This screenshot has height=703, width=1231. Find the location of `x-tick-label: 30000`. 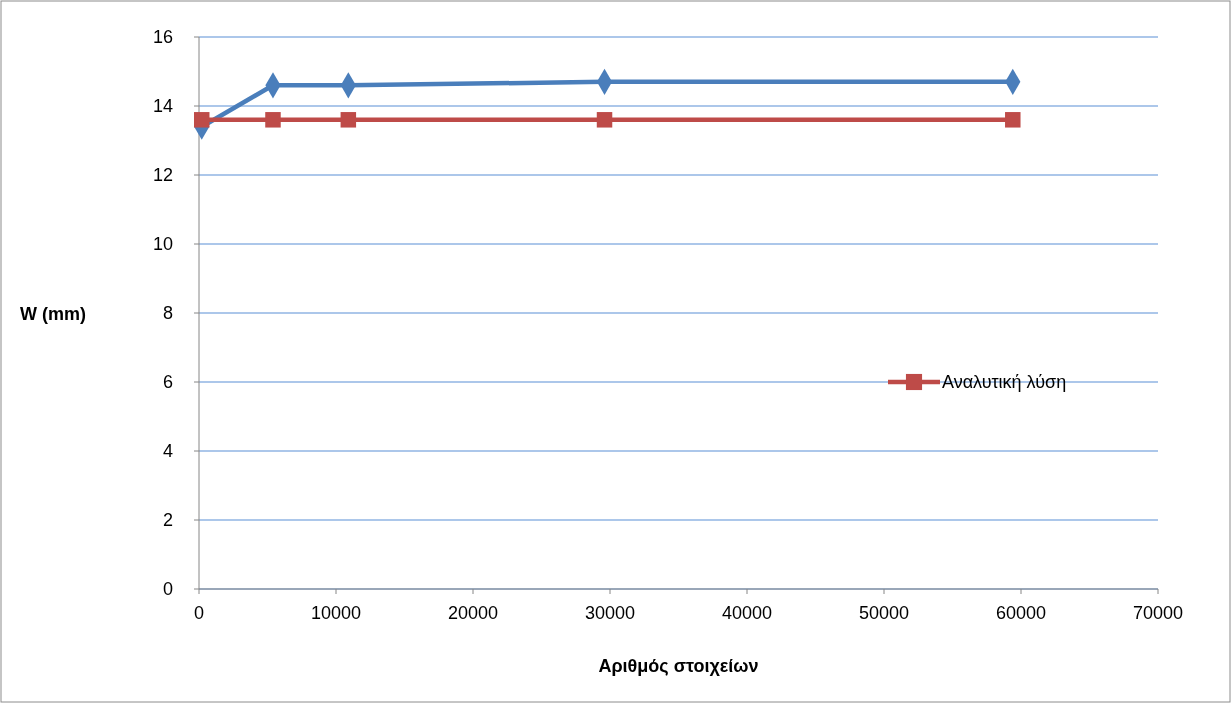

x-tick-label: 30000 is located at coordinates (610, 613).